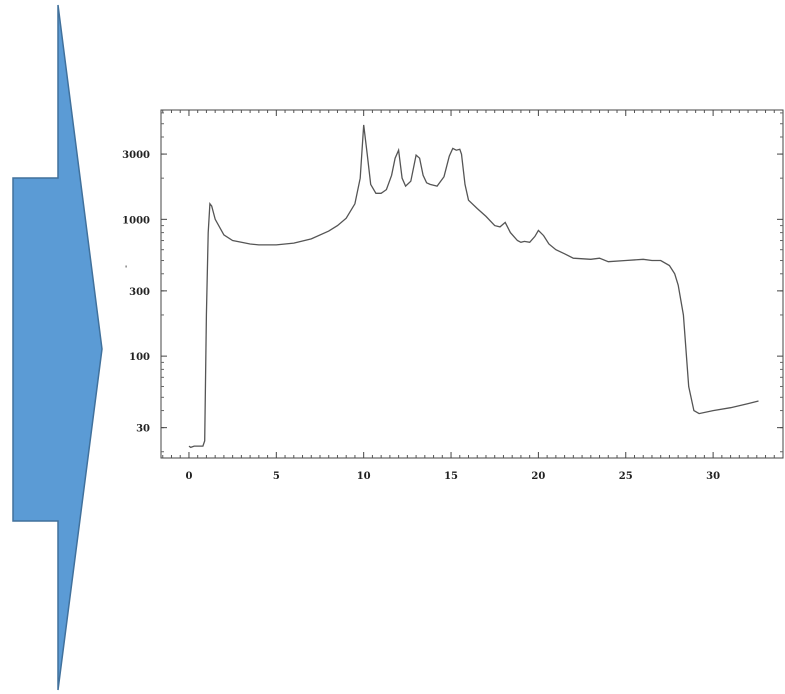 The height and width of the screenshot is (694, 785). Describe the element at coordinates (57, 347) in the screenshot. I see `right-arrow-icon` at that location.